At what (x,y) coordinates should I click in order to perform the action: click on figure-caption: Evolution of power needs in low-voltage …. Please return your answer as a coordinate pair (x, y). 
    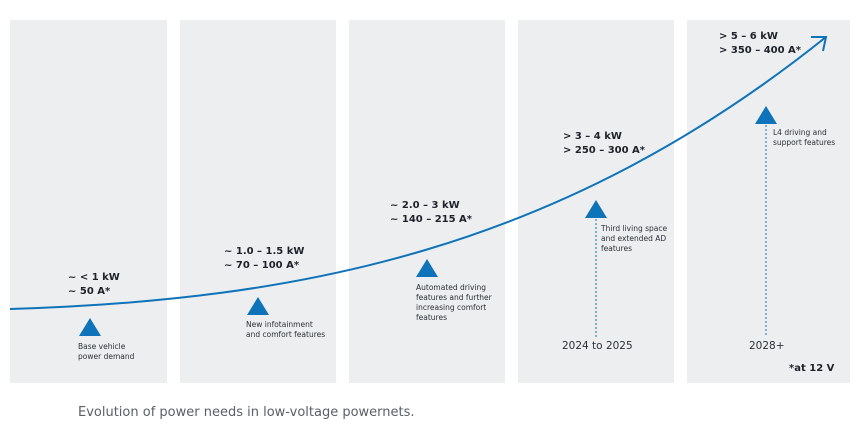
    Looking at the image, I should click on (246, 412).